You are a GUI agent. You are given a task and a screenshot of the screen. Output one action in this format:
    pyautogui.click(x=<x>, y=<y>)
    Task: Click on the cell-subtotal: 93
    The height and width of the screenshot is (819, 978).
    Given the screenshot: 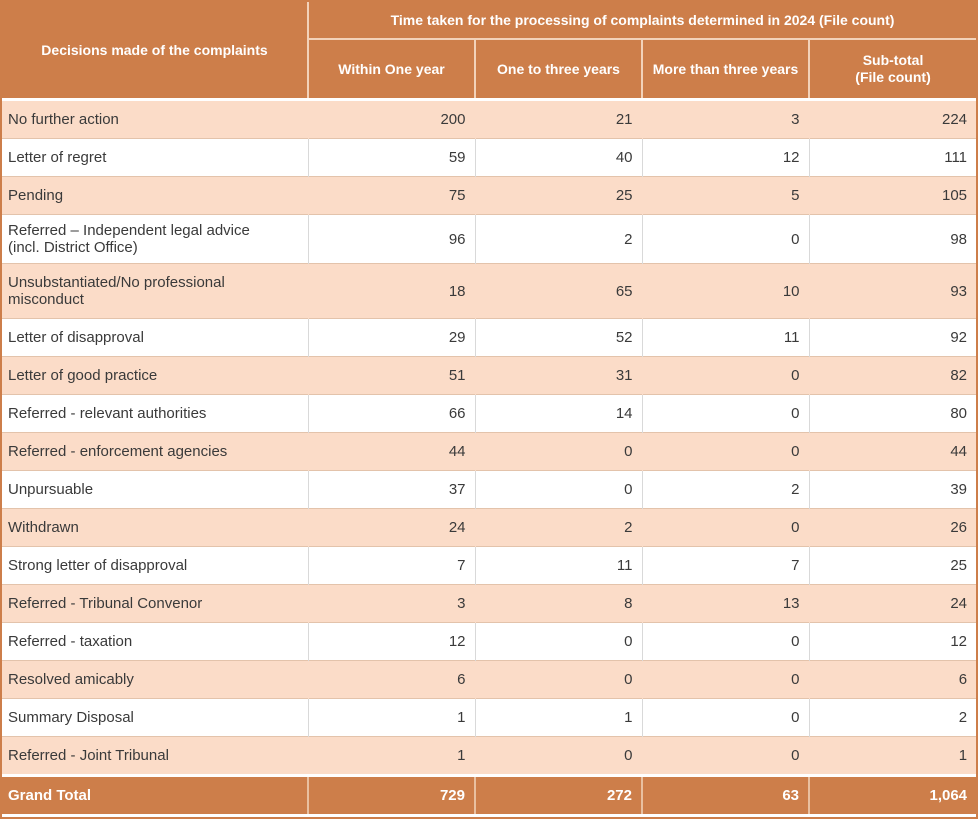 What is the action you would take?
    pyautogui.click(x=892, y=291)
    